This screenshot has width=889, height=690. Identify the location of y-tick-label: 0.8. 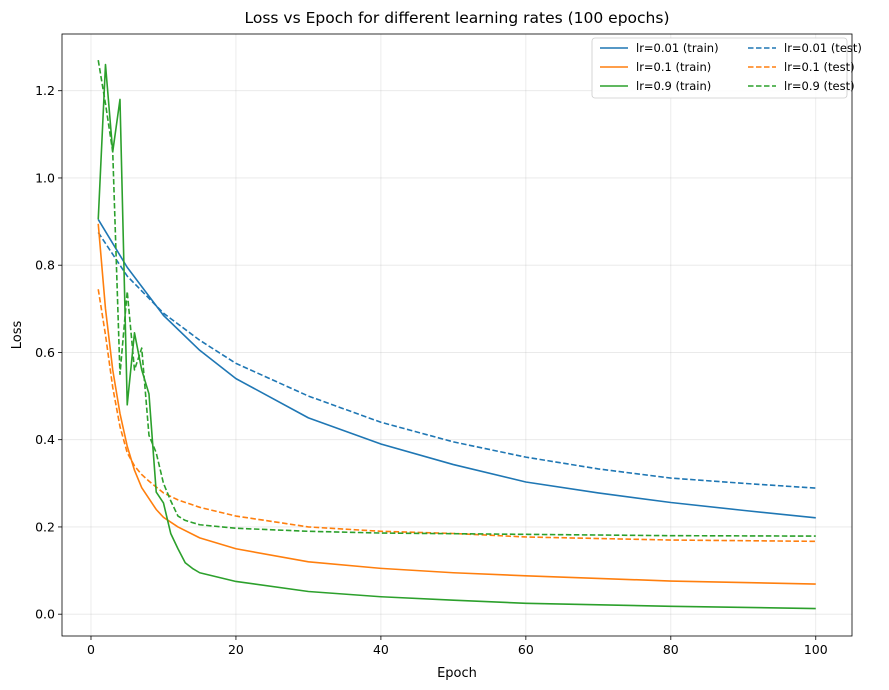
(45, 265).